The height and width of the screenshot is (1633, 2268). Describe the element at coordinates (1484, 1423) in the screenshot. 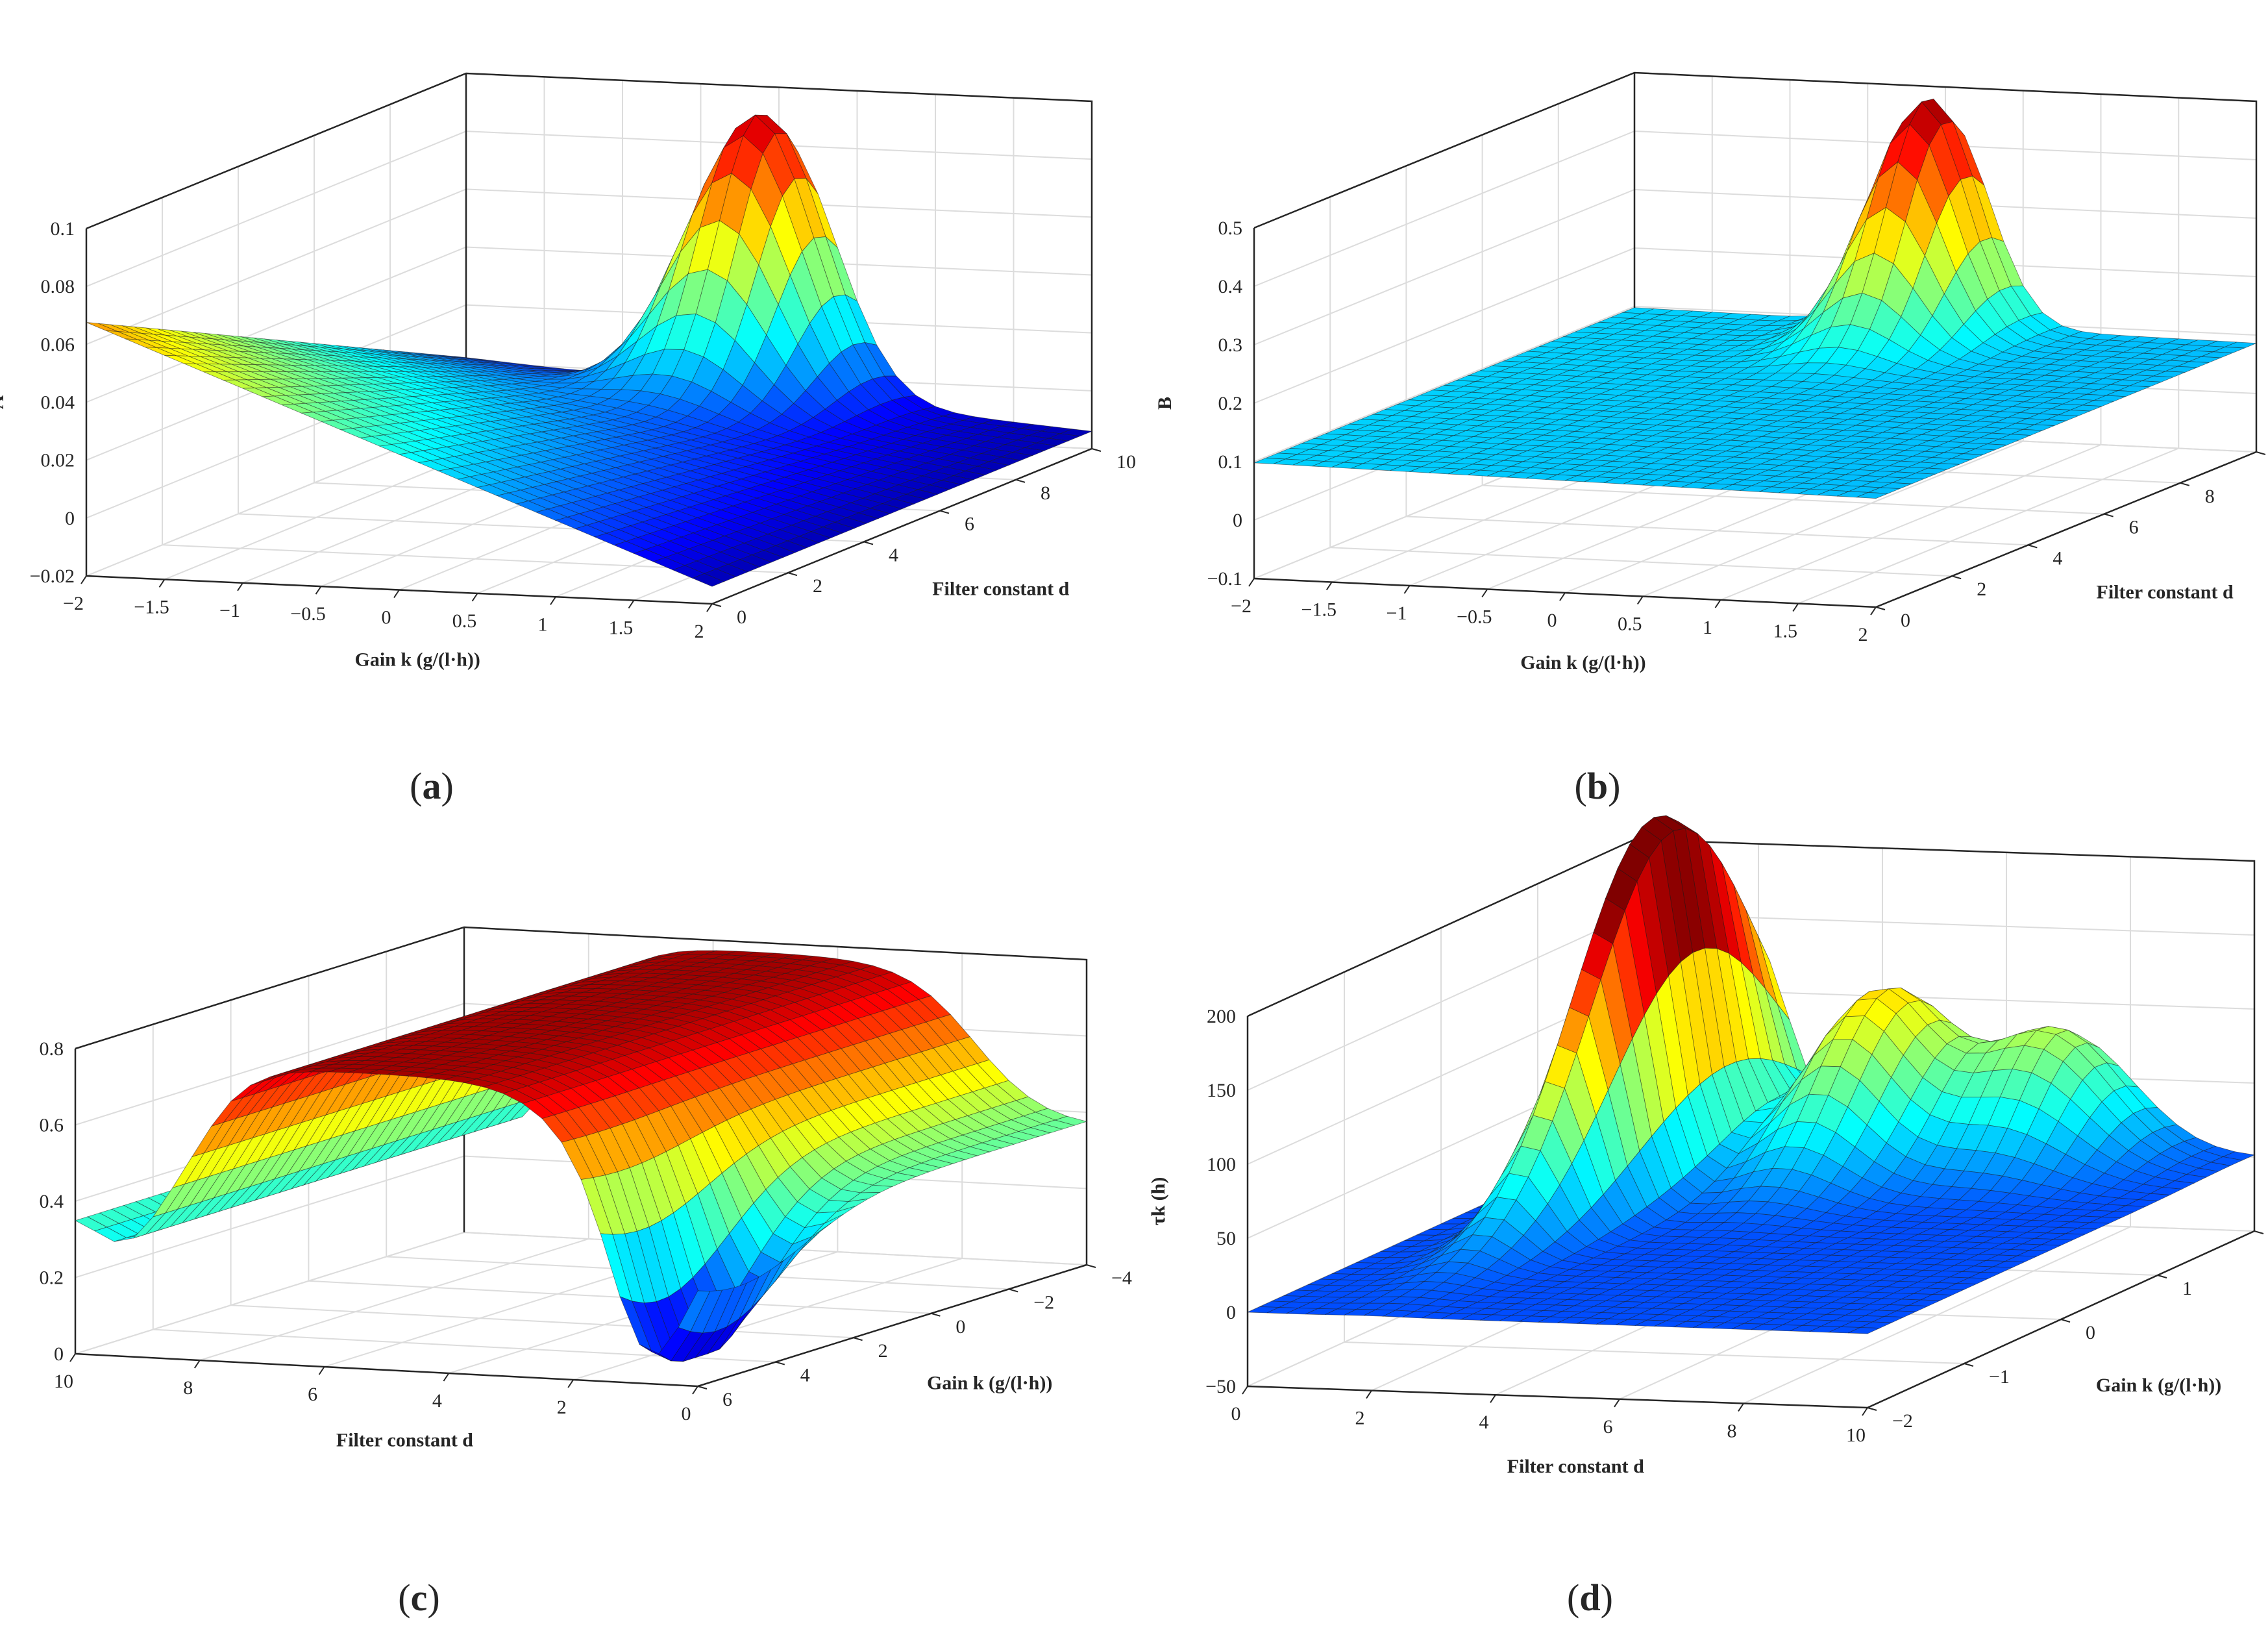

I see `x-tick-label: 4` at that location.